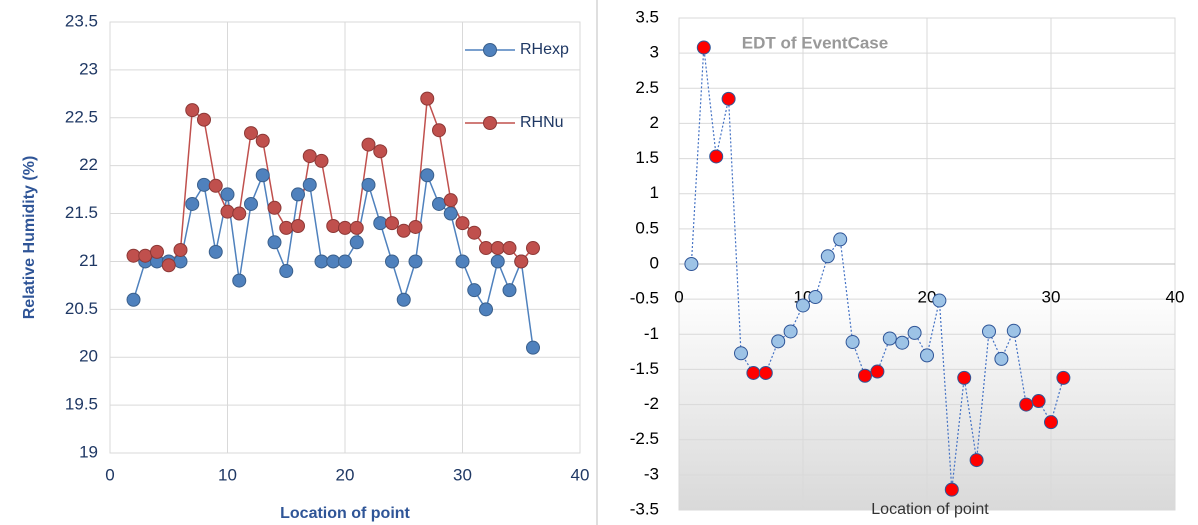 Image resolution: width=1198 pixels, height=525 pixels. What do you see at coordinates (345, 474) in the screenshot?
I see `x-tick-label: 20` at bounding box center [345, 474].